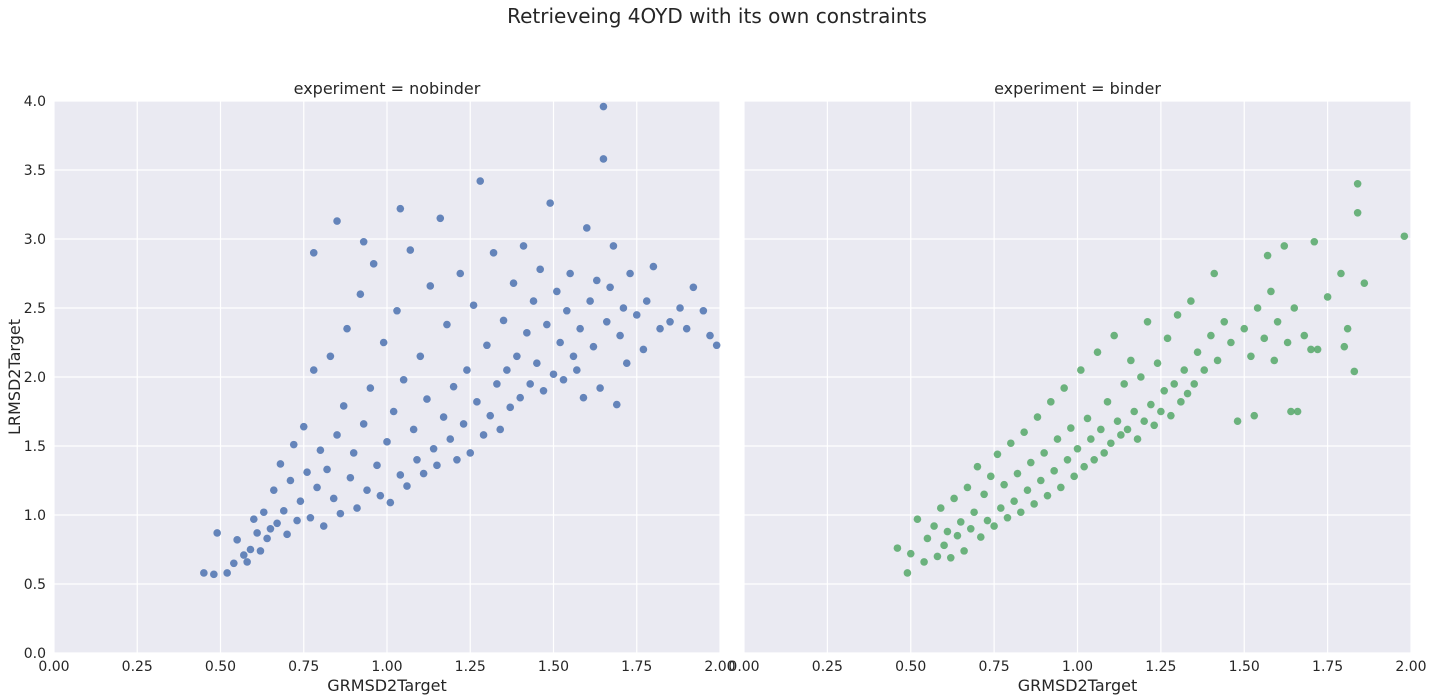 The image size is (1434, 700). I want to click on facet-title: experiment = binder, so click(1077, 88).